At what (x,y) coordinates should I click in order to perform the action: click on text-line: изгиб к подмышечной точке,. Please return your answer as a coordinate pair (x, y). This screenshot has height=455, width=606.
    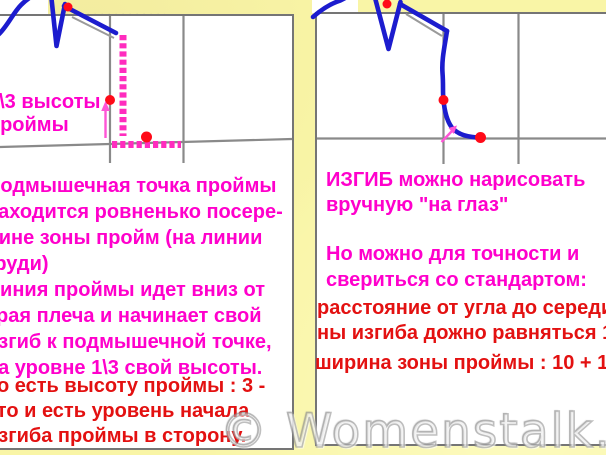
    Looking at the image, I should click on (136, 342).